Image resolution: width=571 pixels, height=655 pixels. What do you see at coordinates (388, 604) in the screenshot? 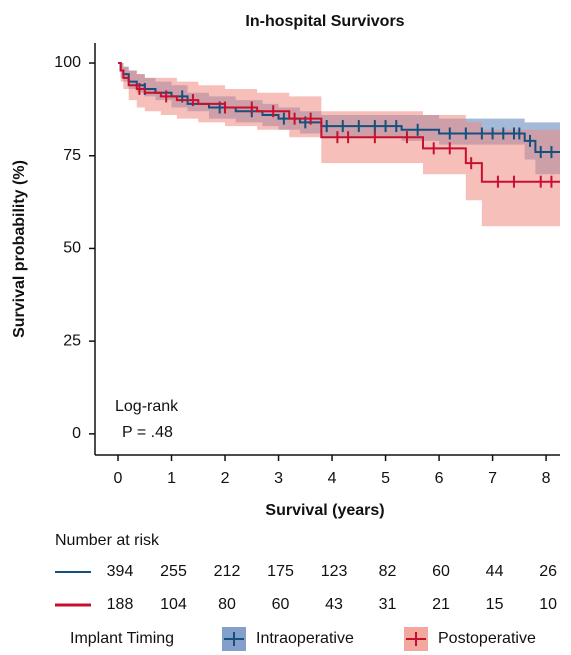
I see `risk-count: 31` at bounding box center [388, 604].